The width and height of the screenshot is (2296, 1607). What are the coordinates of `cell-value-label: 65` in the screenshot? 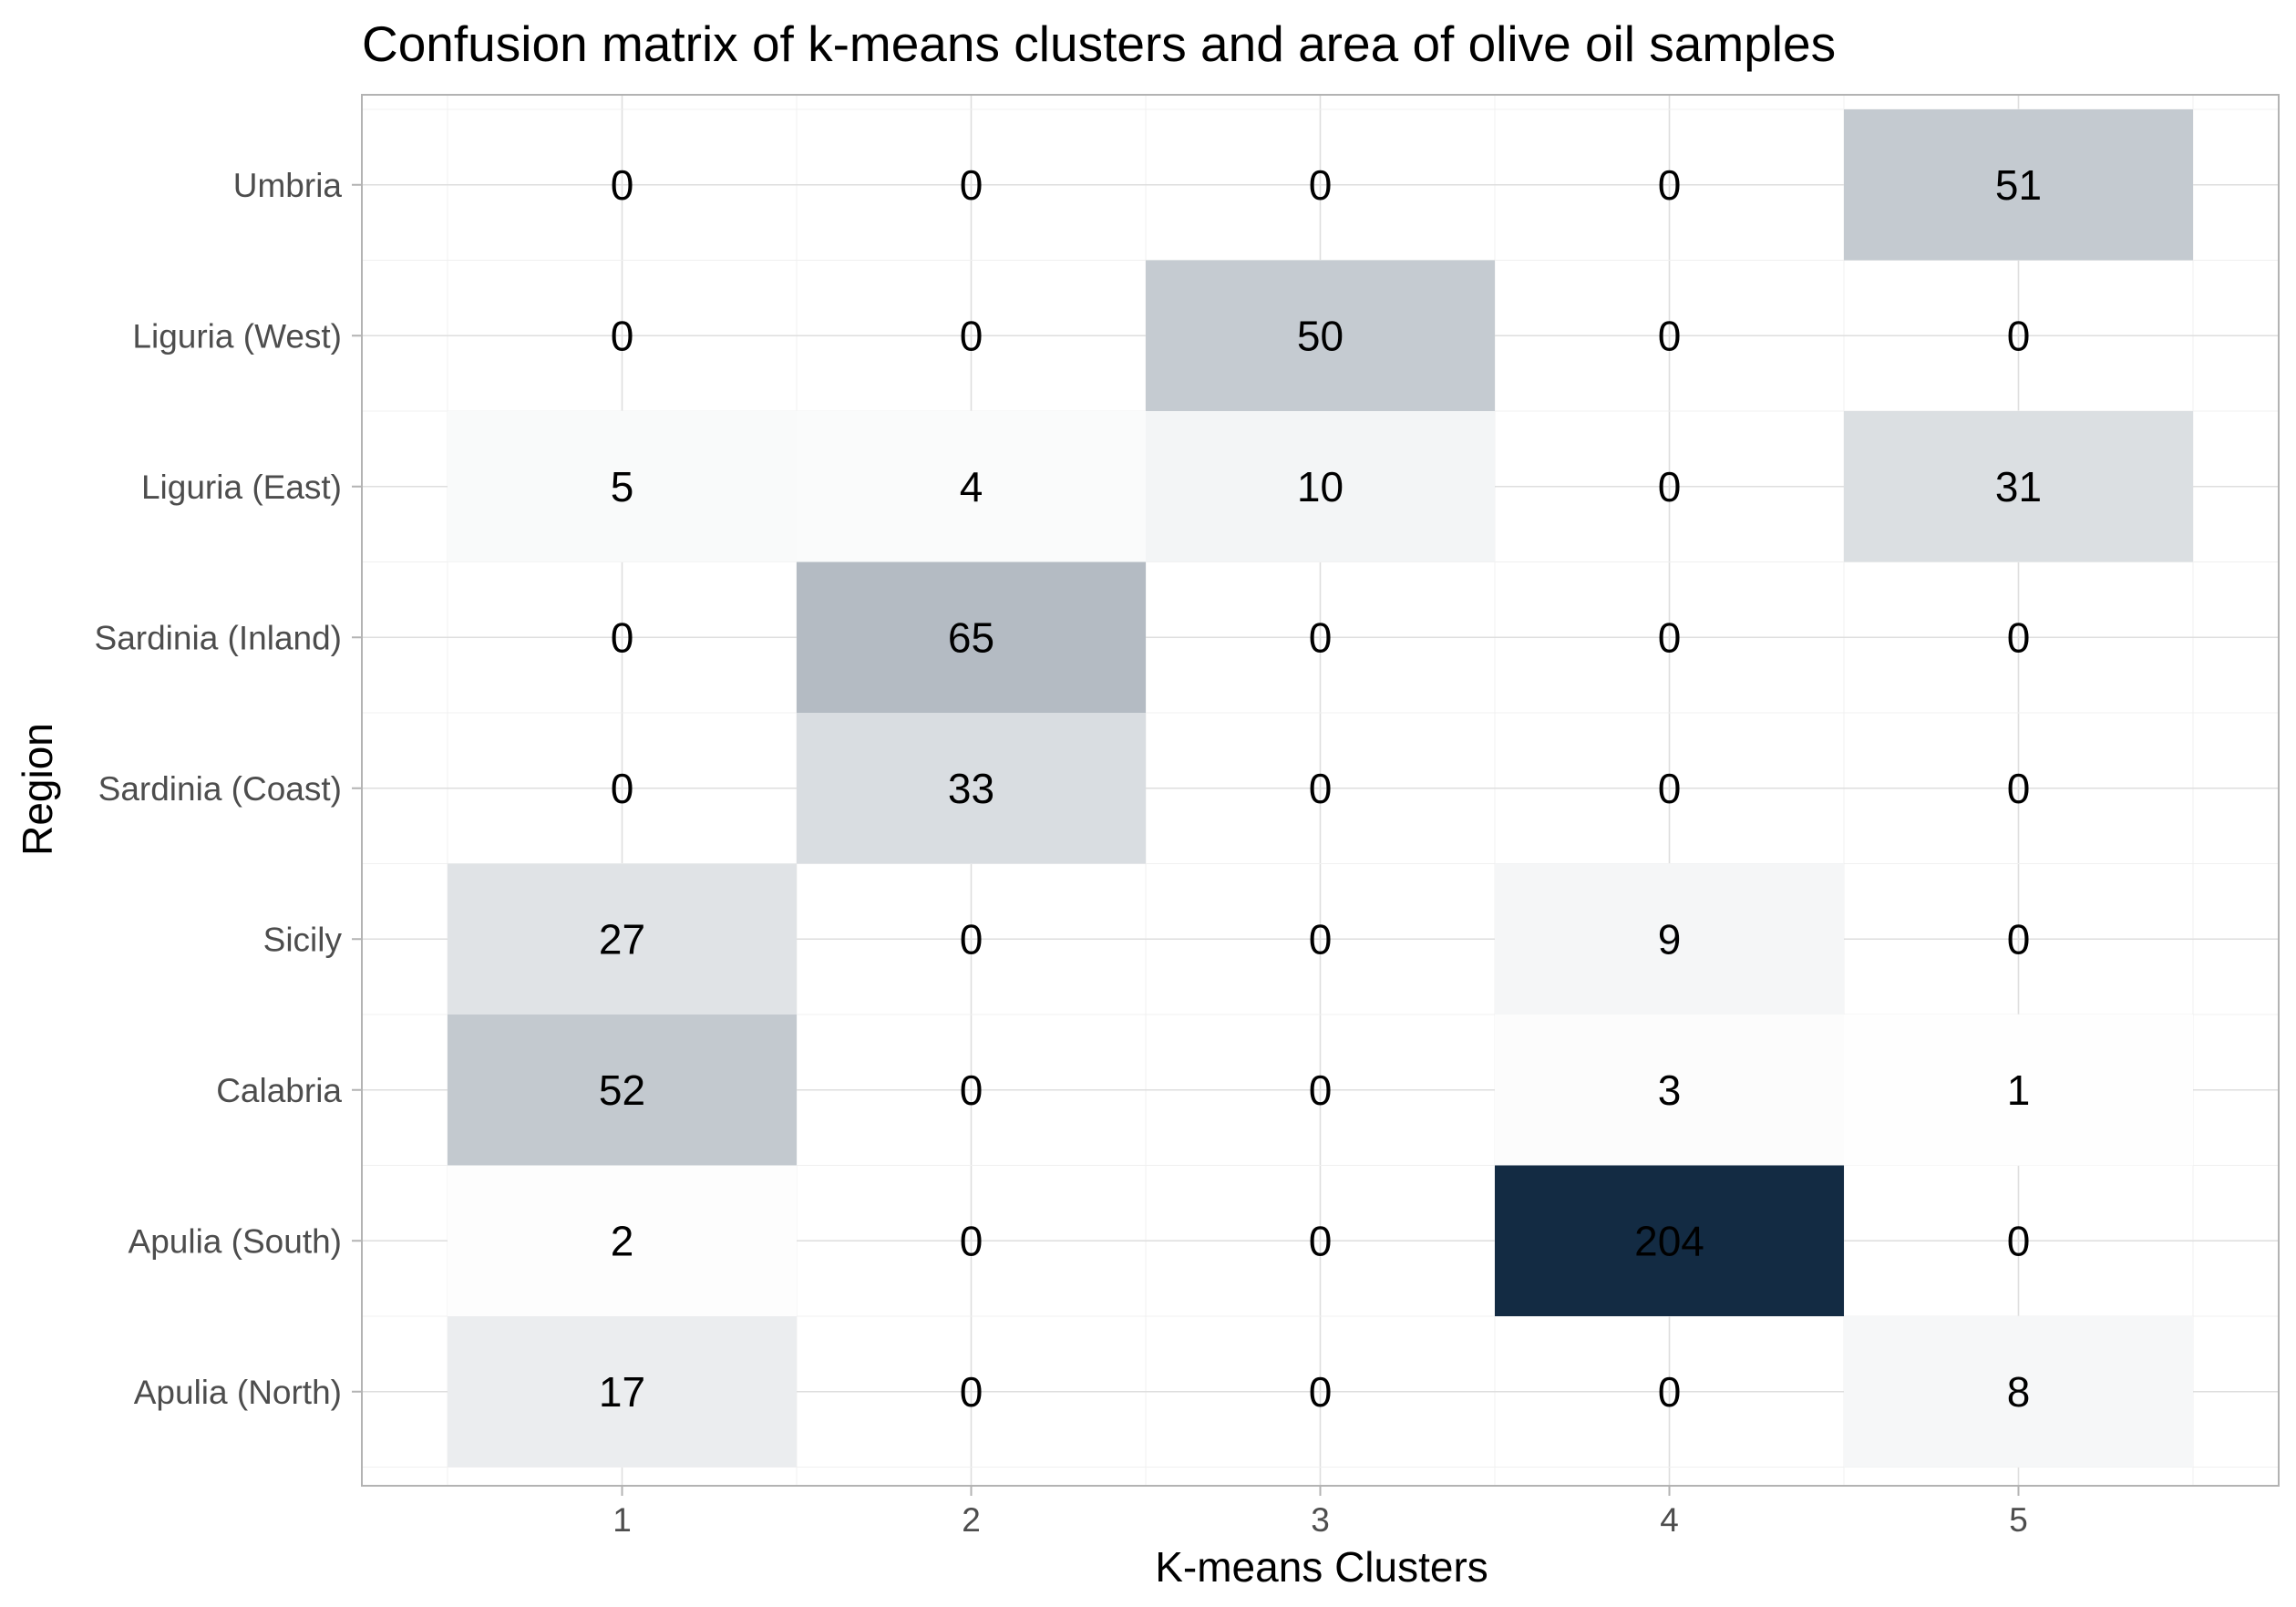 It's located at (971, 637).